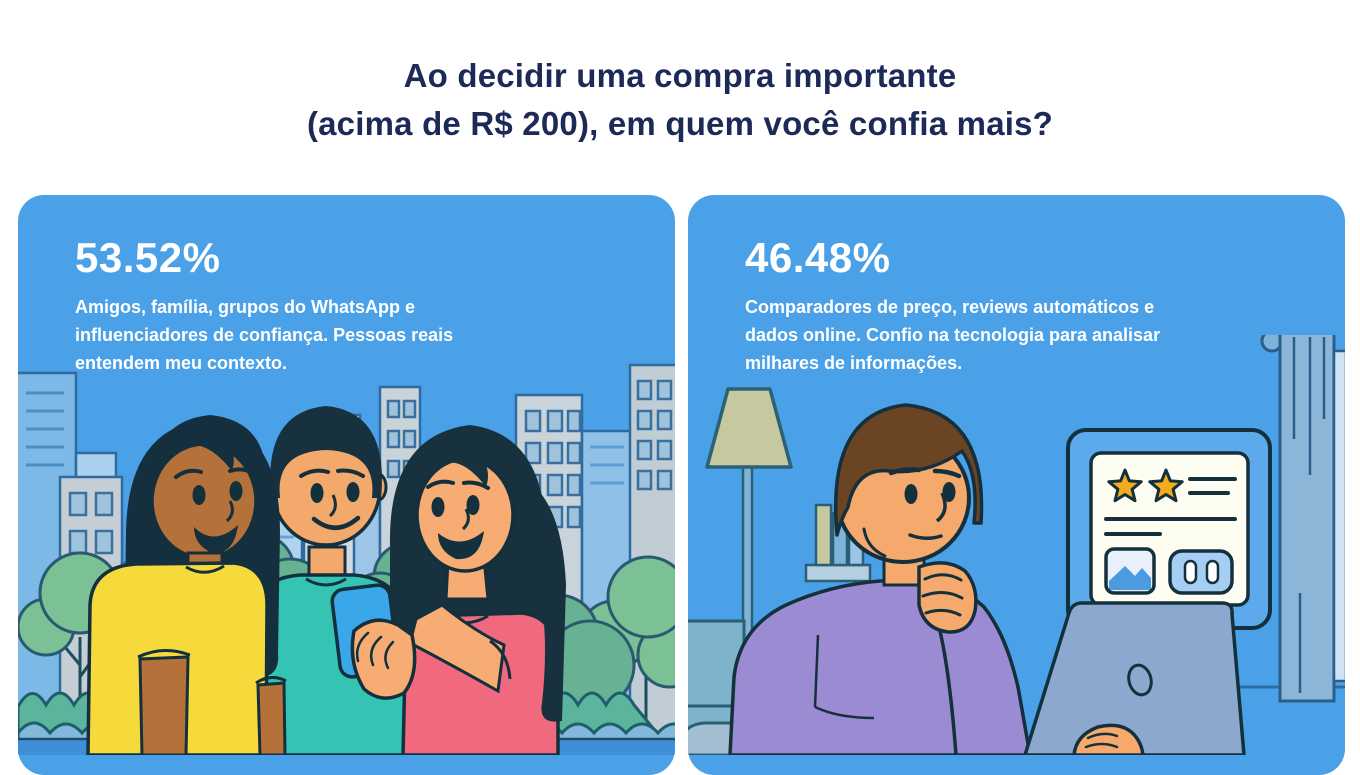 This screenshot has width=1360, height=775. I want to click on people-percent: 53.52%, so click(148, 257).